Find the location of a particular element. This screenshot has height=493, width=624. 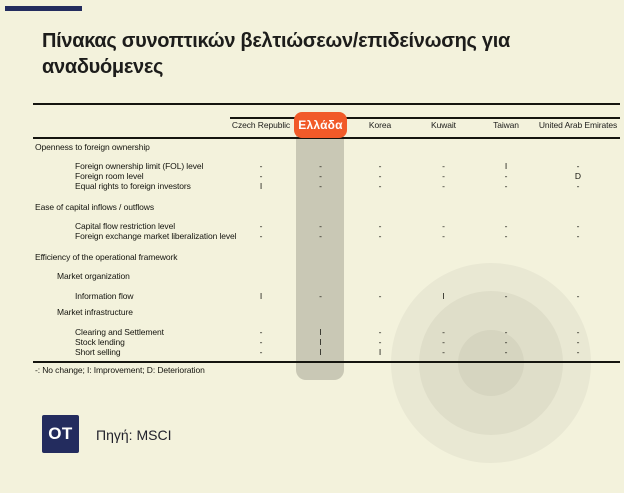

table-row: Equal rights to foreign investors I - - - - - is located at coordinates (326, 186).